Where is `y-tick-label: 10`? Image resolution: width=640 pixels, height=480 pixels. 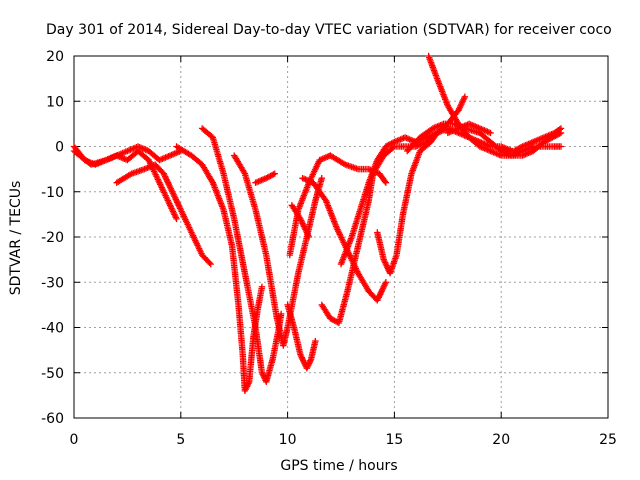 y-tick-label: 10 is located at coordinates (55, 102).